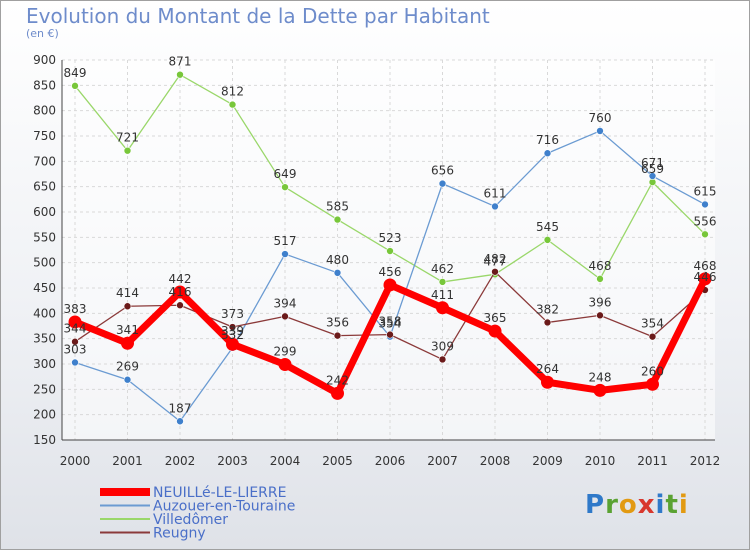 The width and height of the screenshot is (750, 550). What do you see at coordinates (442, 295) in the screenshot?
I see `data-label: 411` at bounding box center [442, 295].